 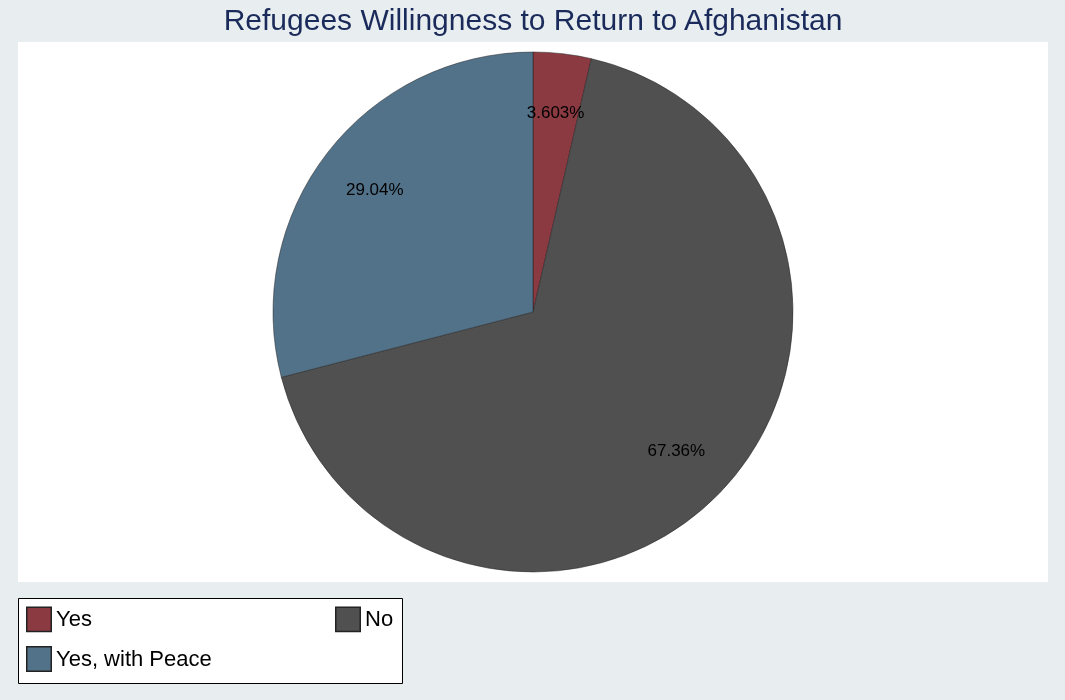 I want to click on legend-label: No, so click(x=379, y=619).